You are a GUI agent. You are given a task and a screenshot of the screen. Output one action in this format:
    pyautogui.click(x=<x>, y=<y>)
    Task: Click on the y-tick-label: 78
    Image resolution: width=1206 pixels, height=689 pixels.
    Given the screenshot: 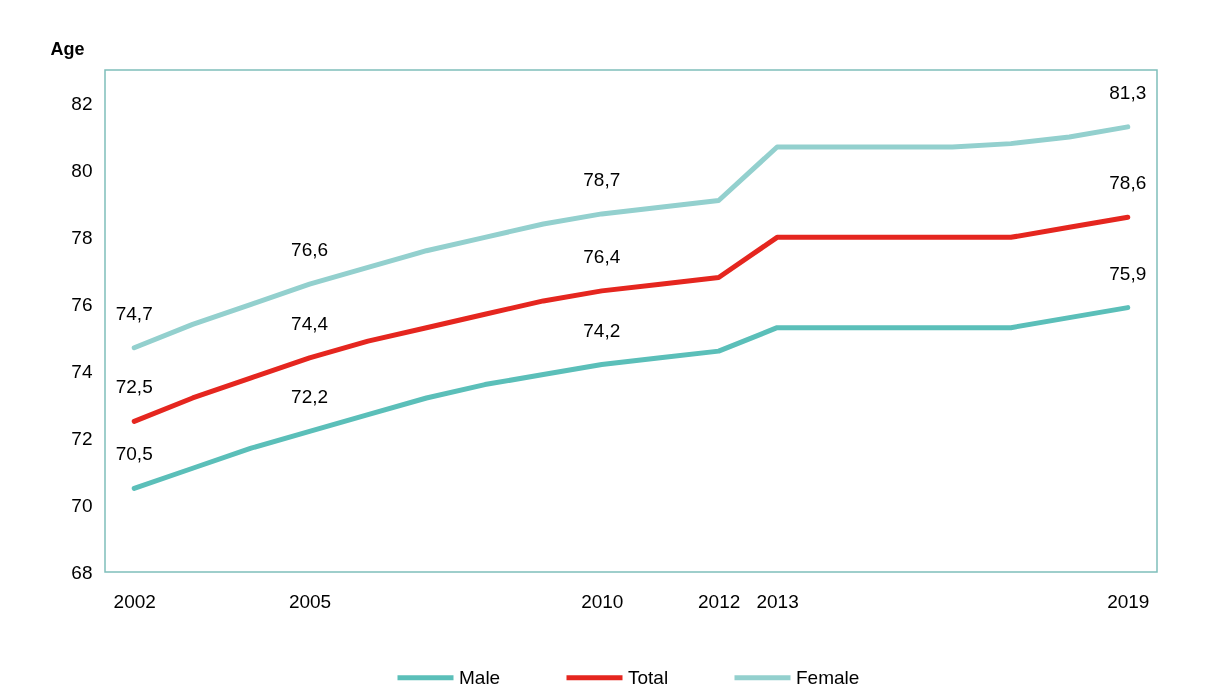 What is the action you would take?
    pyautogui.click(x=82, y=237)
    